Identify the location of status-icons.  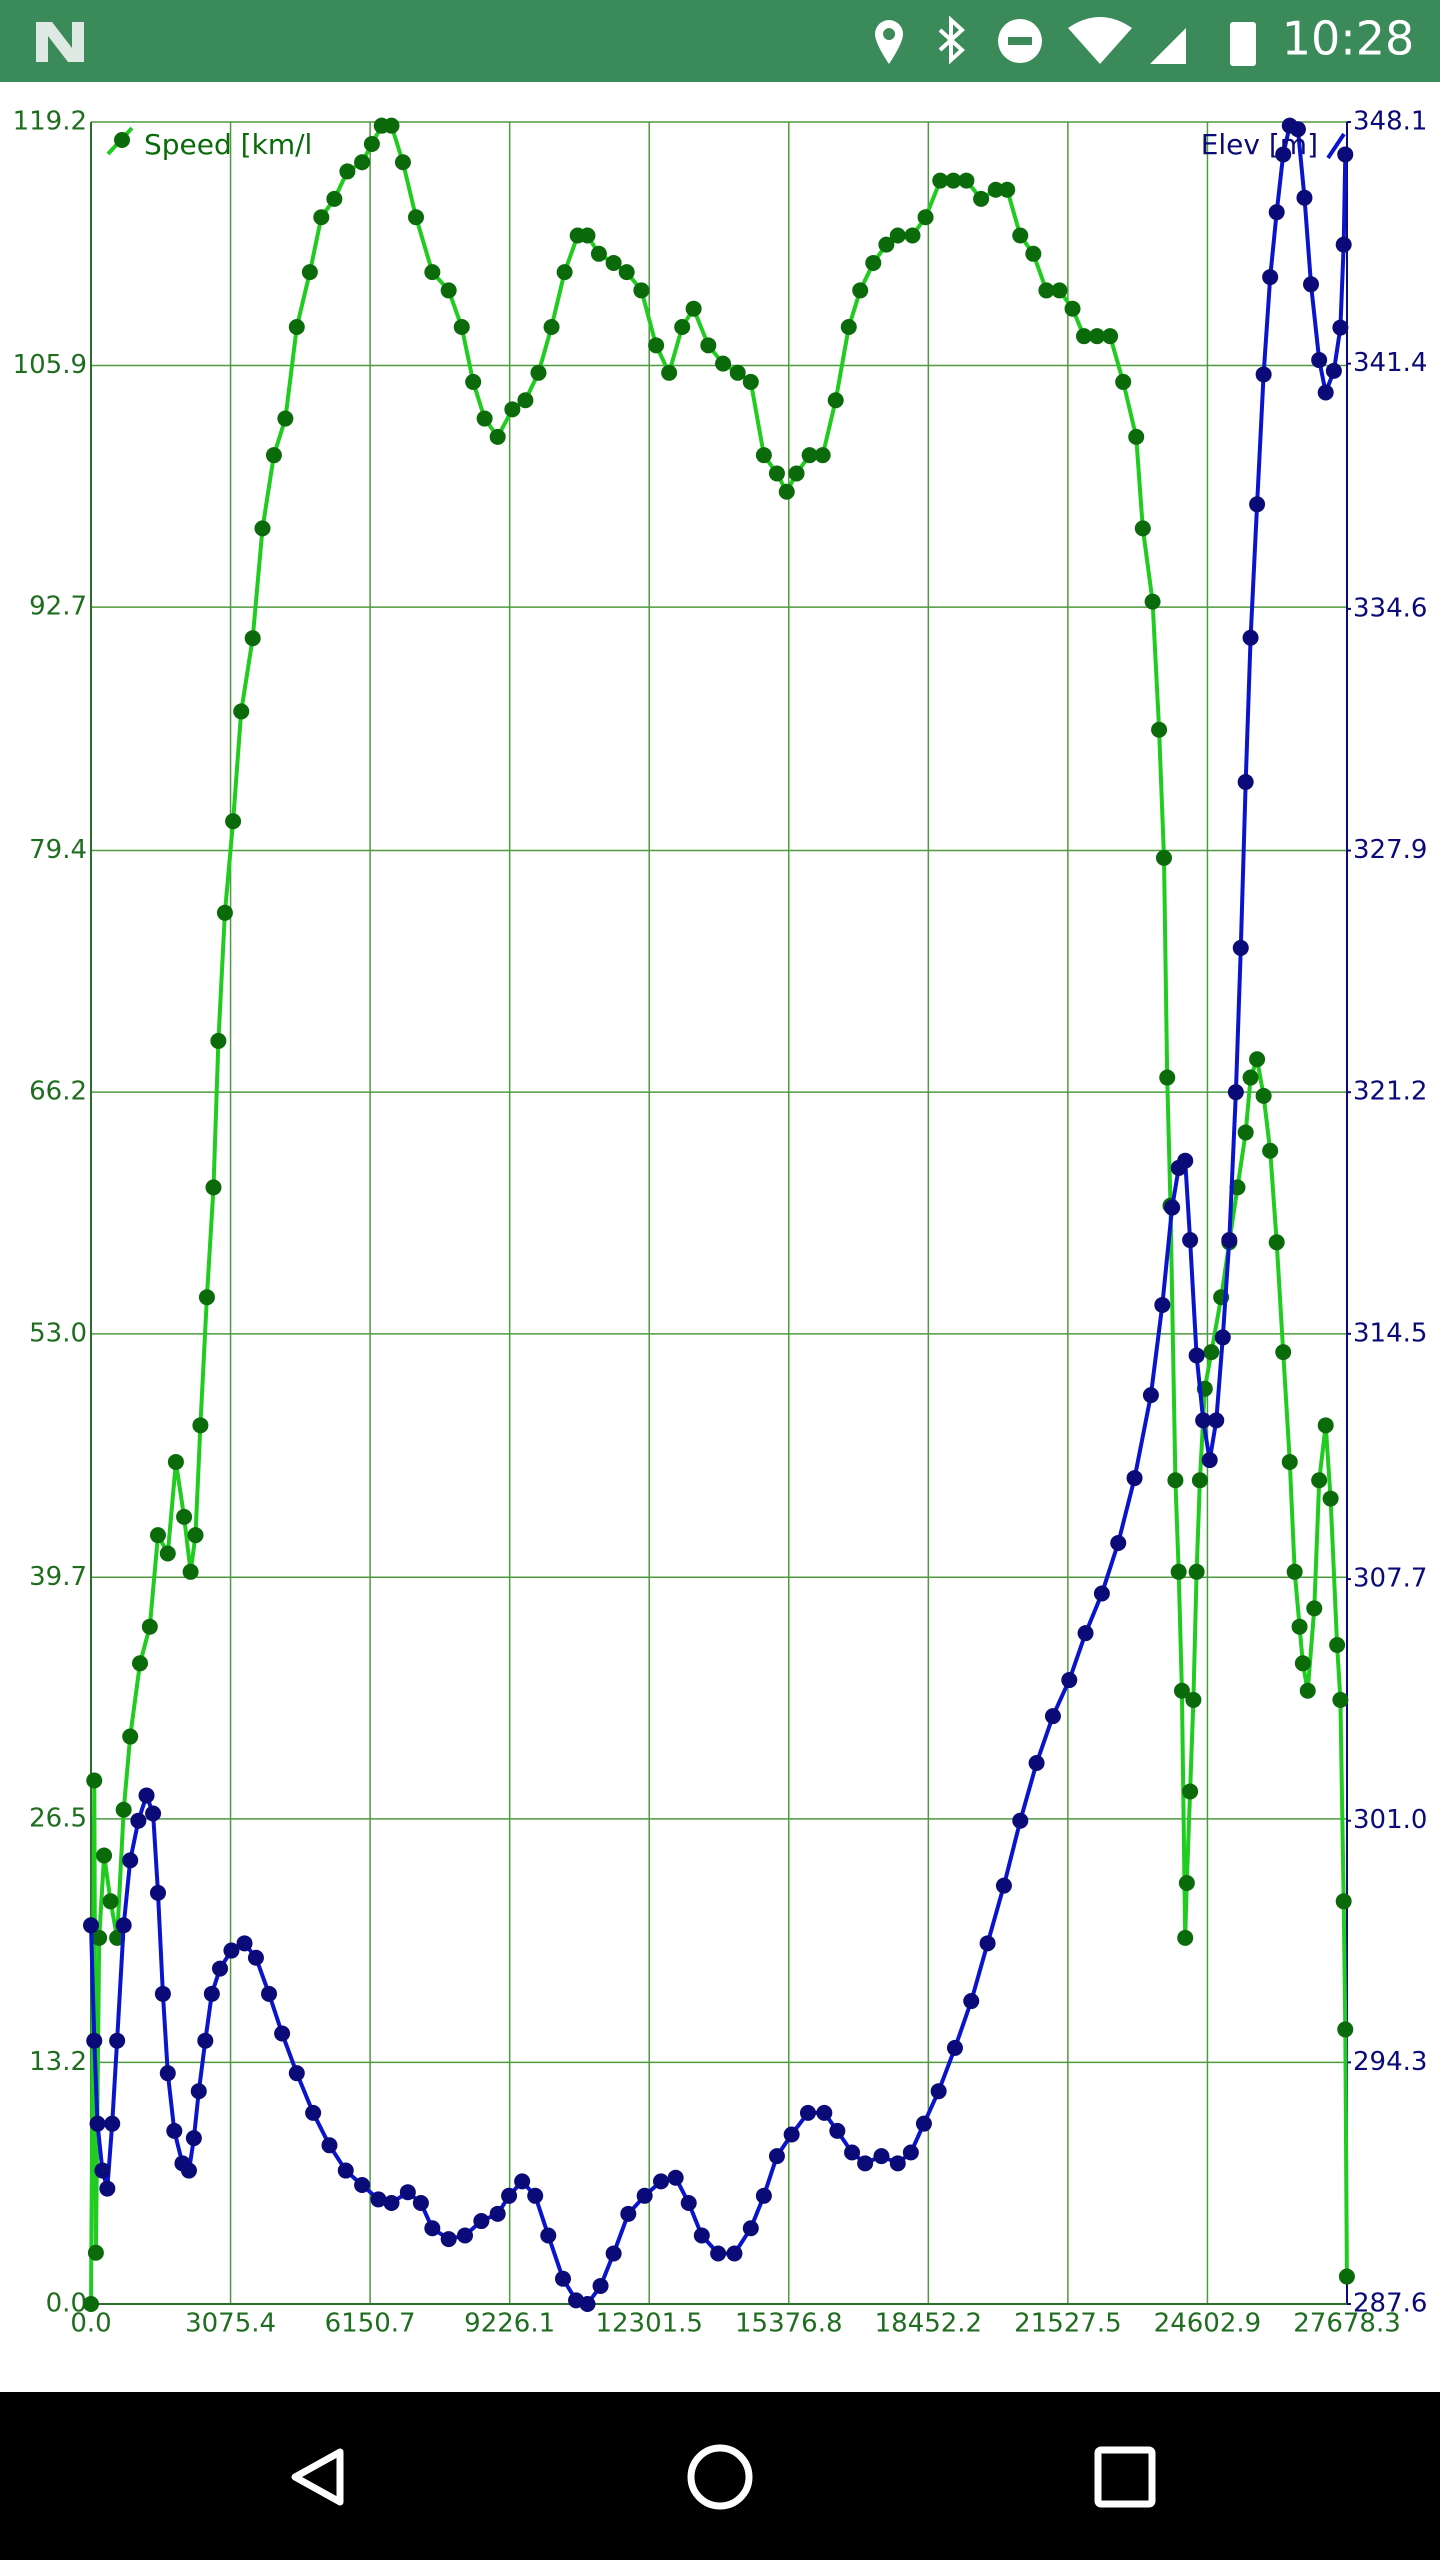
(1065, 40).